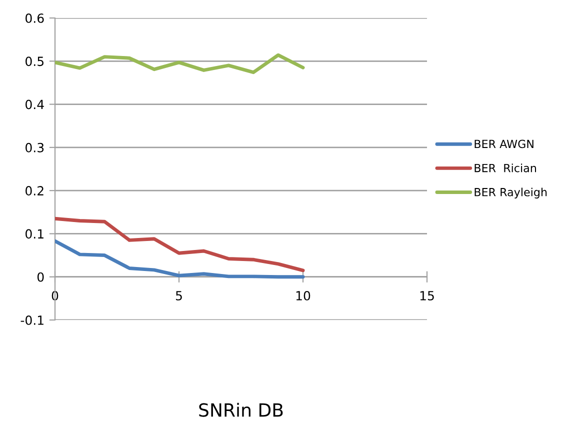 The width and height of the screenshot is (577, 429). What do you see at coordinates (35, 234) in the screenshot?
I see `y-tick-label: 0.1` at bounding box center [35, 234].